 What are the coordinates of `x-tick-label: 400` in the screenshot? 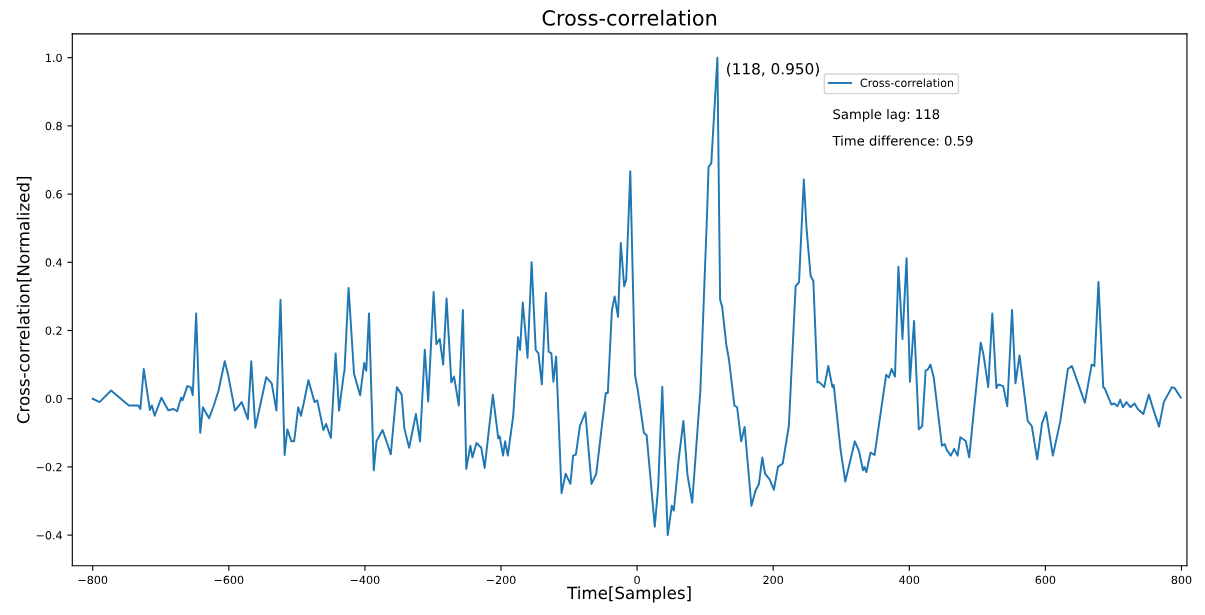 It's located at (909, 580).